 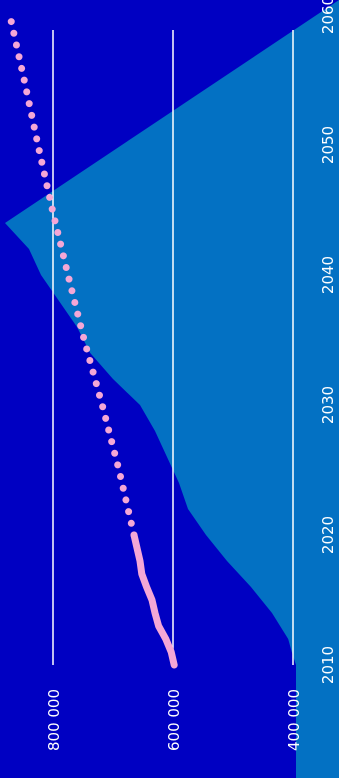 I want to click on x-tick-label-2020: 2020, so click(x=328, y=535).